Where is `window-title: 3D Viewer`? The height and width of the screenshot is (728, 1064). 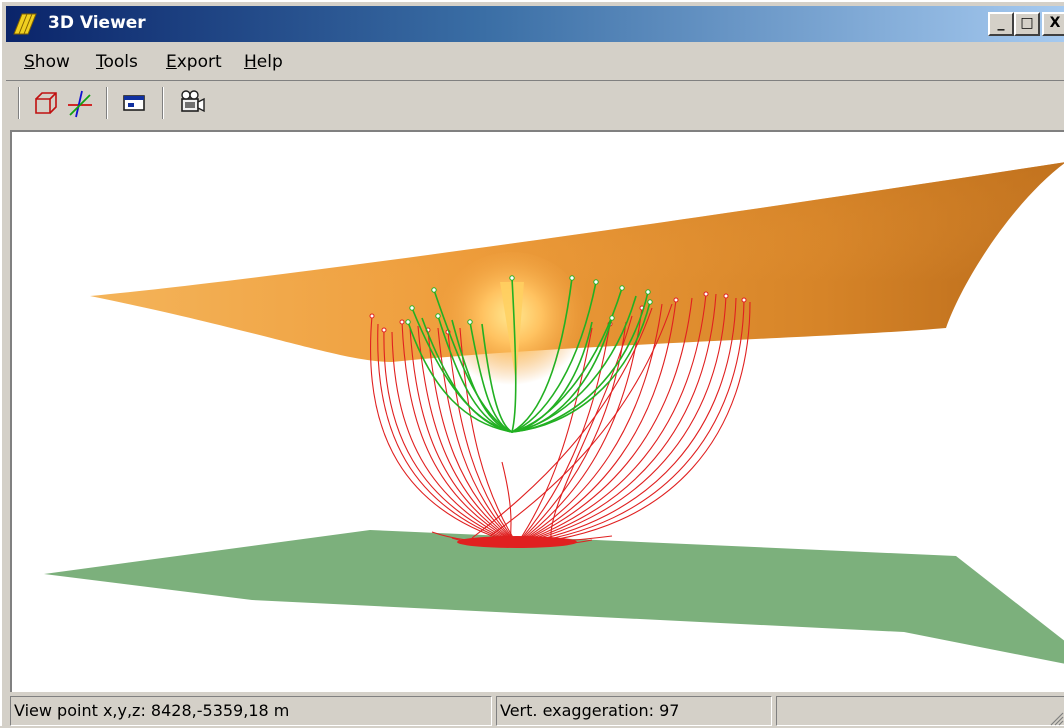
window-title: 3D Viewer is located at coordinates (97, 23).